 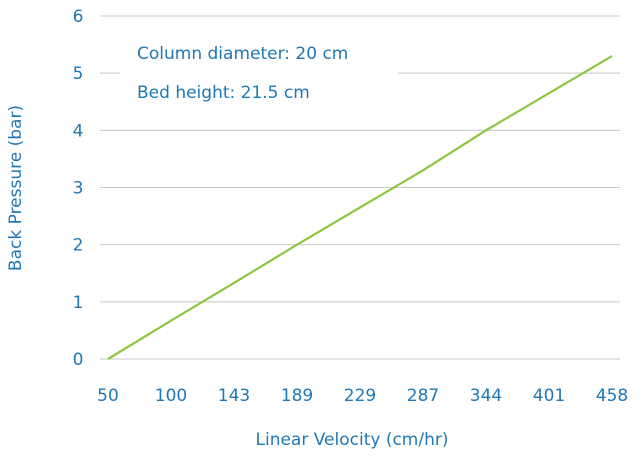 What do you see at coordinates (423, 396) in the screenshot?
I see `x-tick-label: 287` at bounding box center [423, 396].